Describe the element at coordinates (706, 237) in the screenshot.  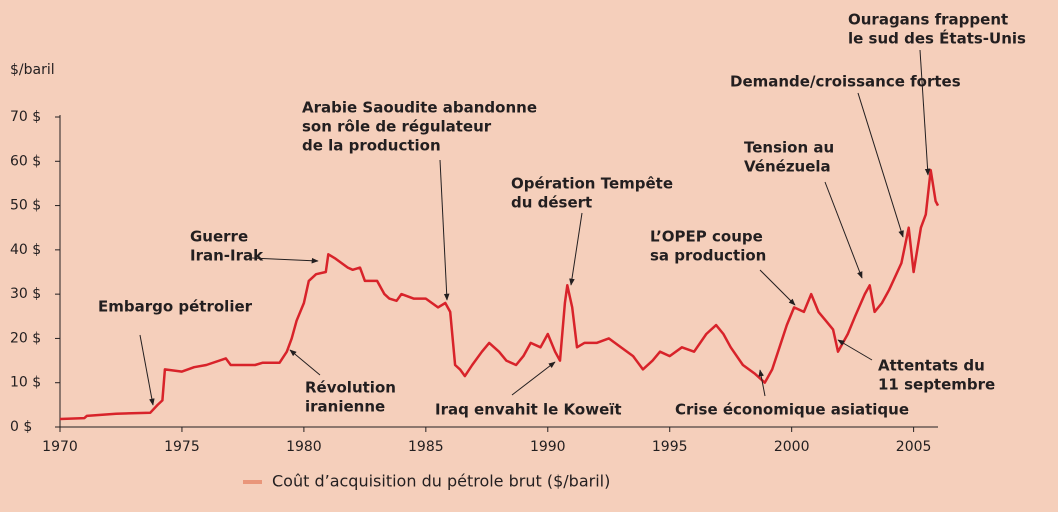
I see `annotation: L’OPEP coupe` at that location.